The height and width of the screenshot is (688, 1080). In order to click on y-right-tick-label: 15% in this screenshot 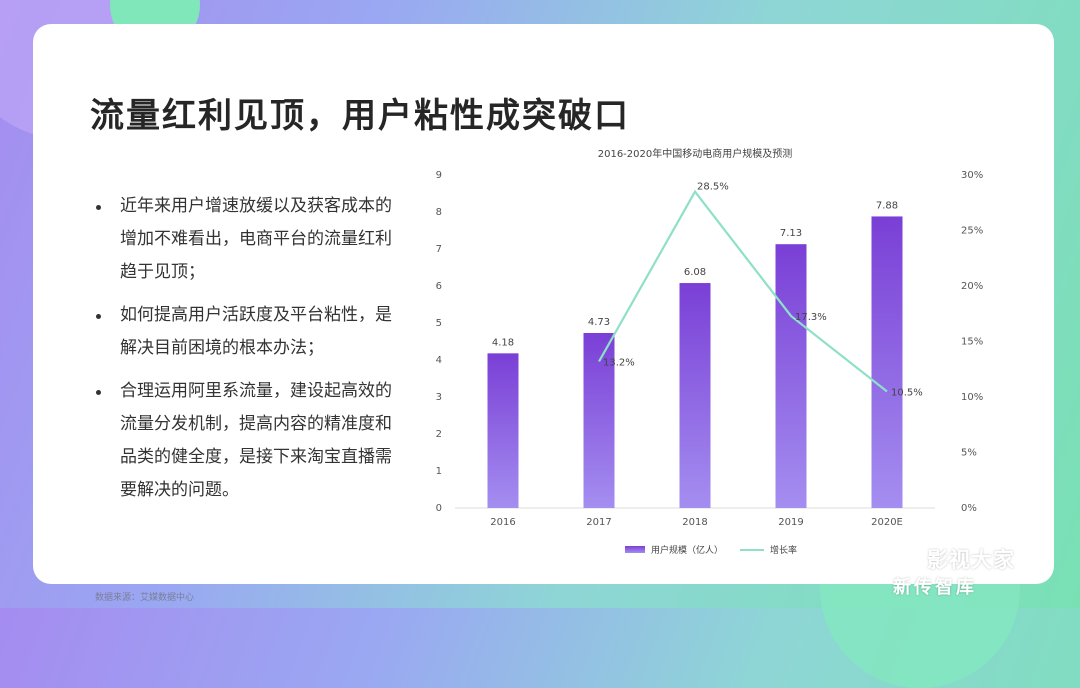, I will do `click(972, 342)`.